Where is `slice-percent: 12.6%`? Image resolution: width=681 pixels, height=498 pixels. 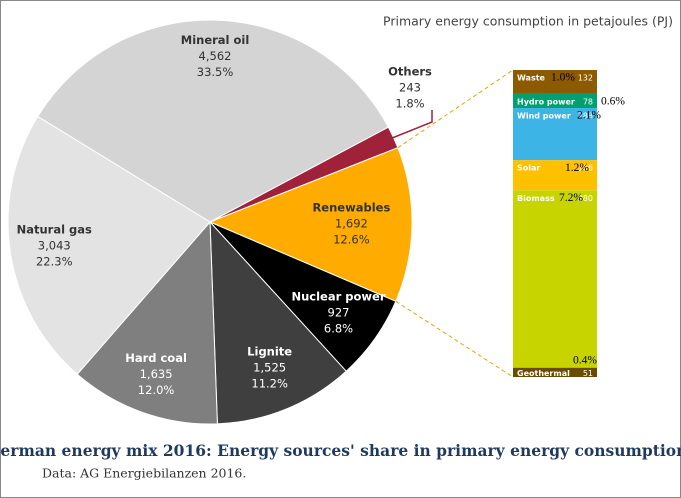
slice-percent: 12.6% is located at coordinates (351, 239).